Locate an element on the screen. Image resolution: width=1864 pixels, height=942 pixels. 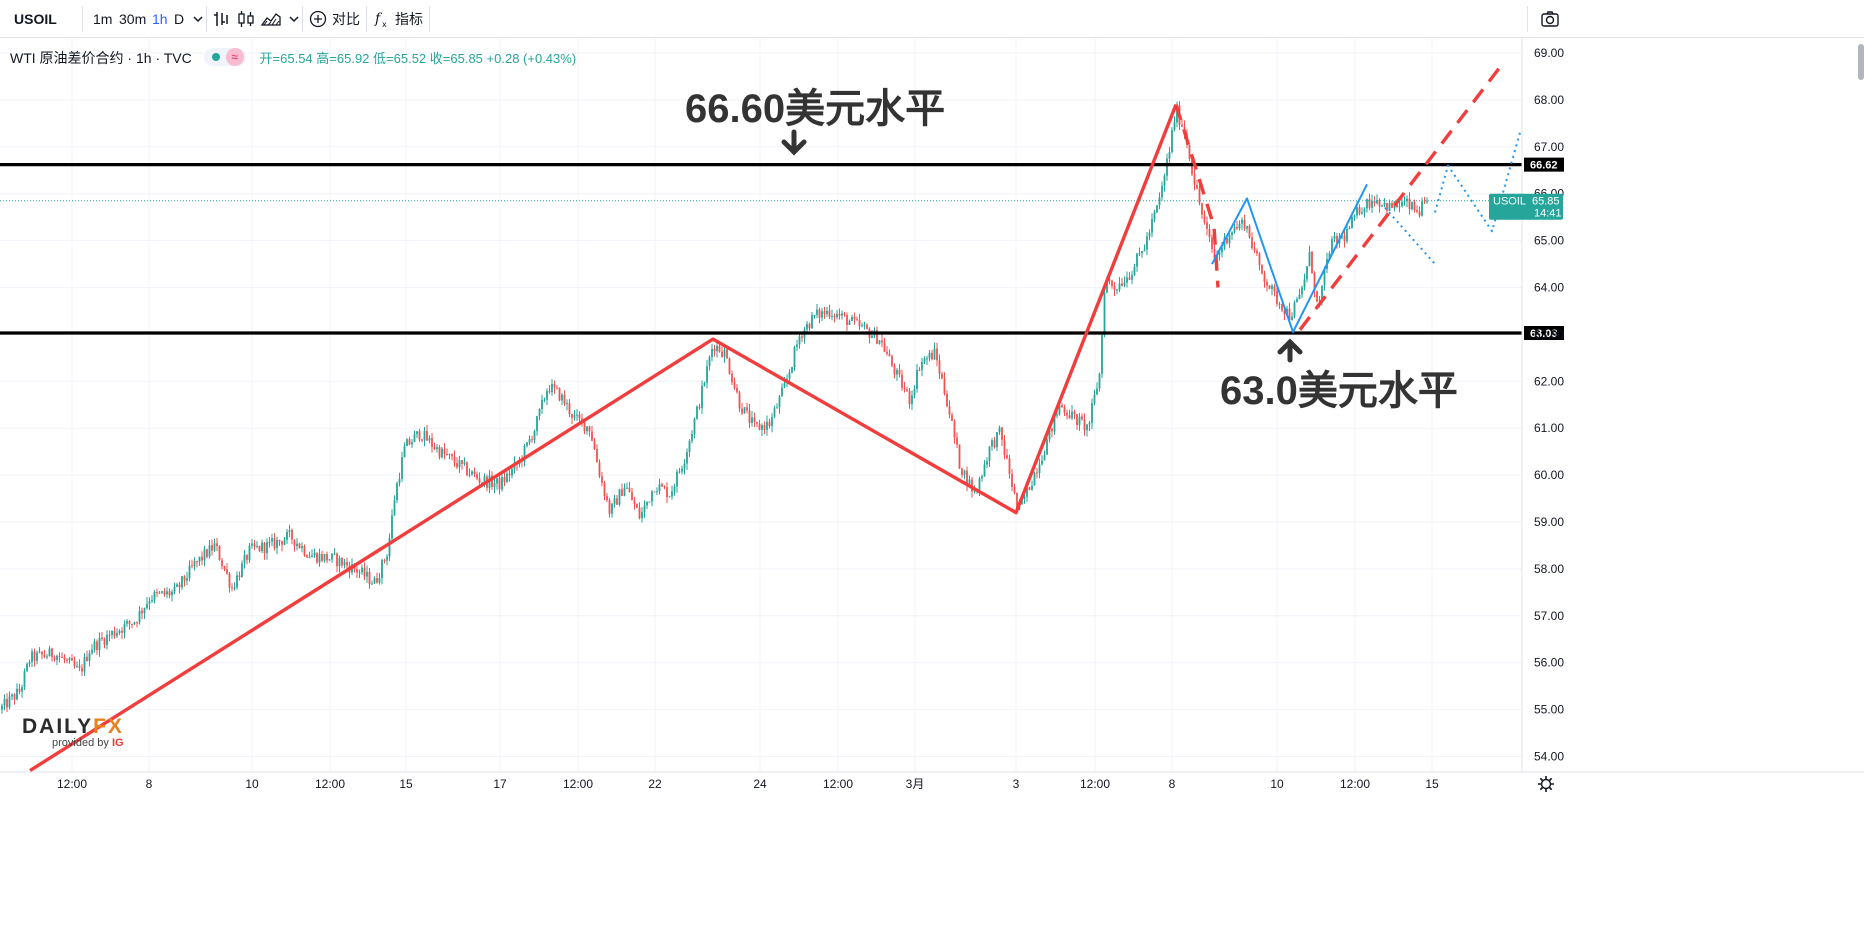
top-toolbar: USOIL 1m 30m 1h D 对比 f x 指标 is located at coordinates (932, 19).